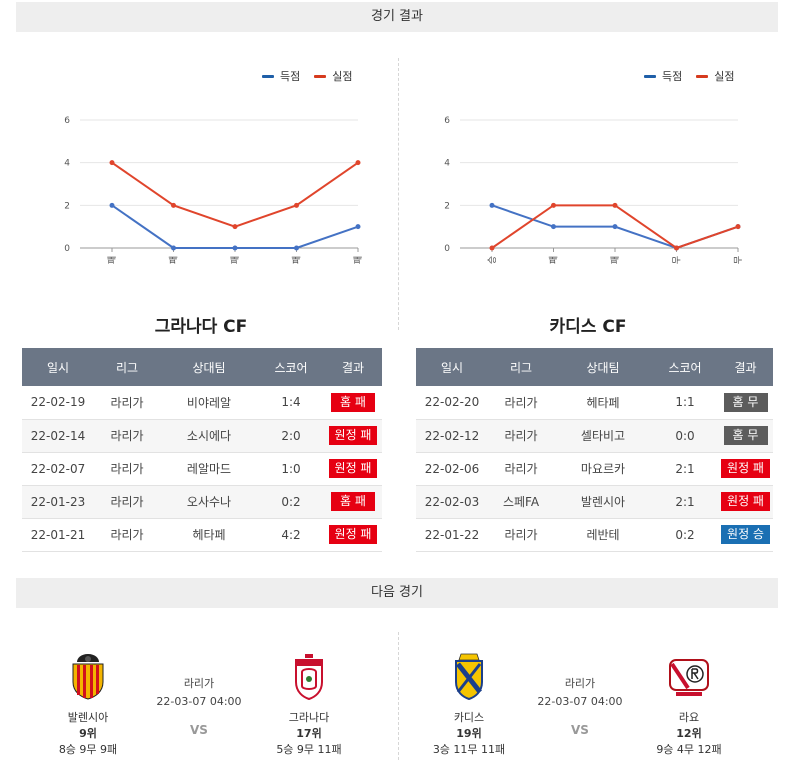 The image size is (800, 762). What do you see at coordinates (689, 704) in the screenshot?
I see `next-match-away-team: 라요 12위 9승 4무 12패` at bounding box center [689, 704].